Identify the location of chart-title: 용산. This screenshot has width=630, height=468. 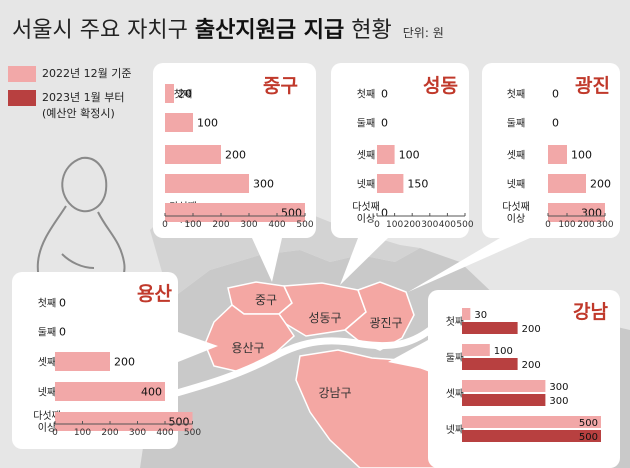
(154, 294).